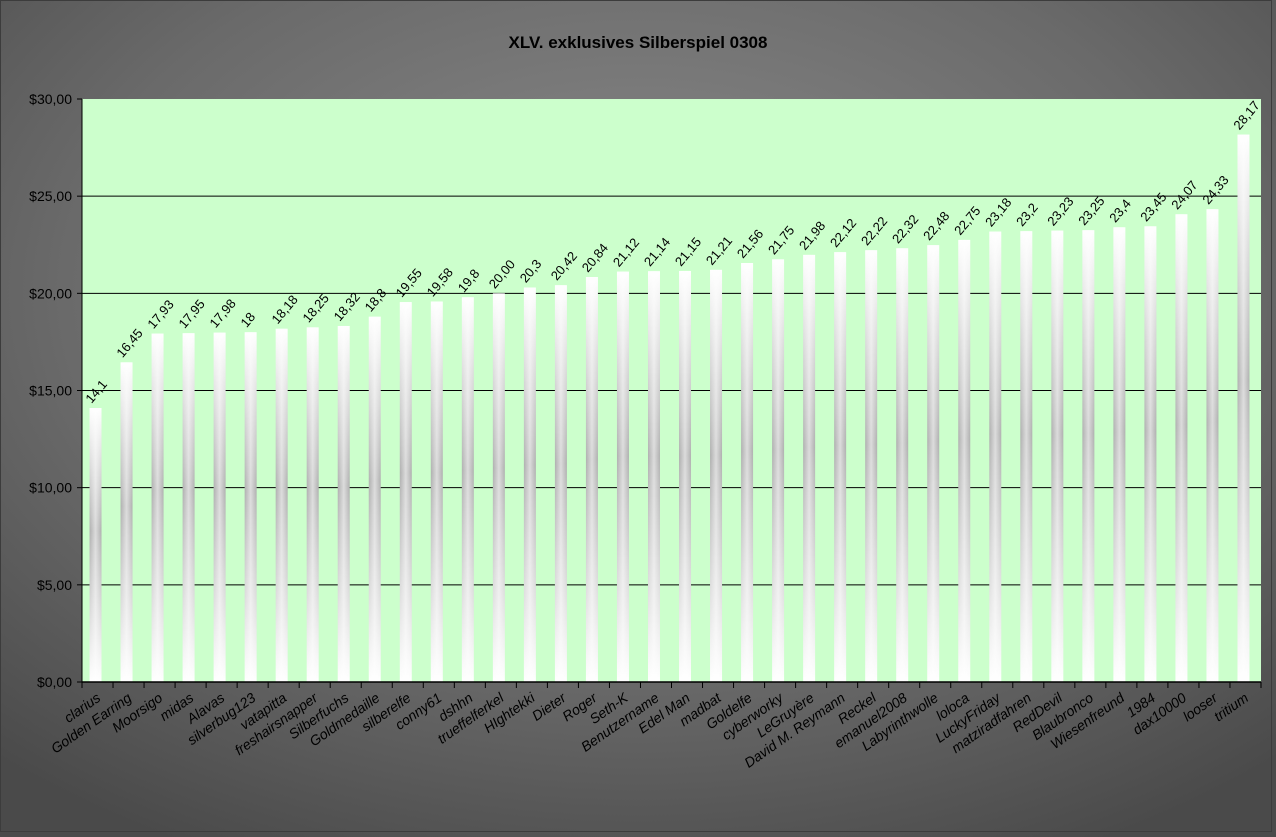 The image size is (1276, 837). What do you see at coordinates (50, 99) in the screenshot?
I see `y-tick-label: $30,00` at bounding box center [50, 99].